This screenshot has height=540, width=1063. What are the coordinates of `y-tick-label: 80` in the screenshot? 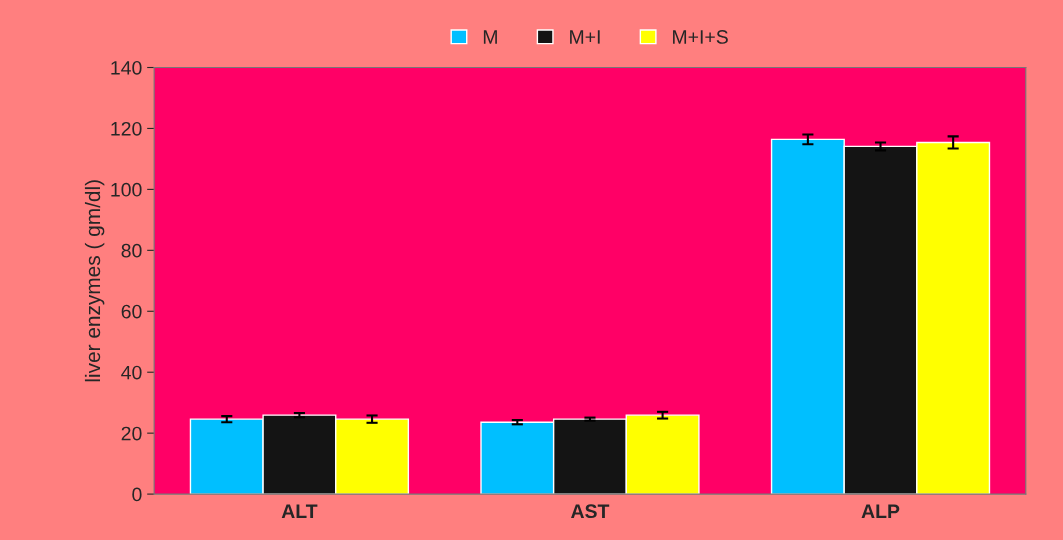 It's located at (131, 250).